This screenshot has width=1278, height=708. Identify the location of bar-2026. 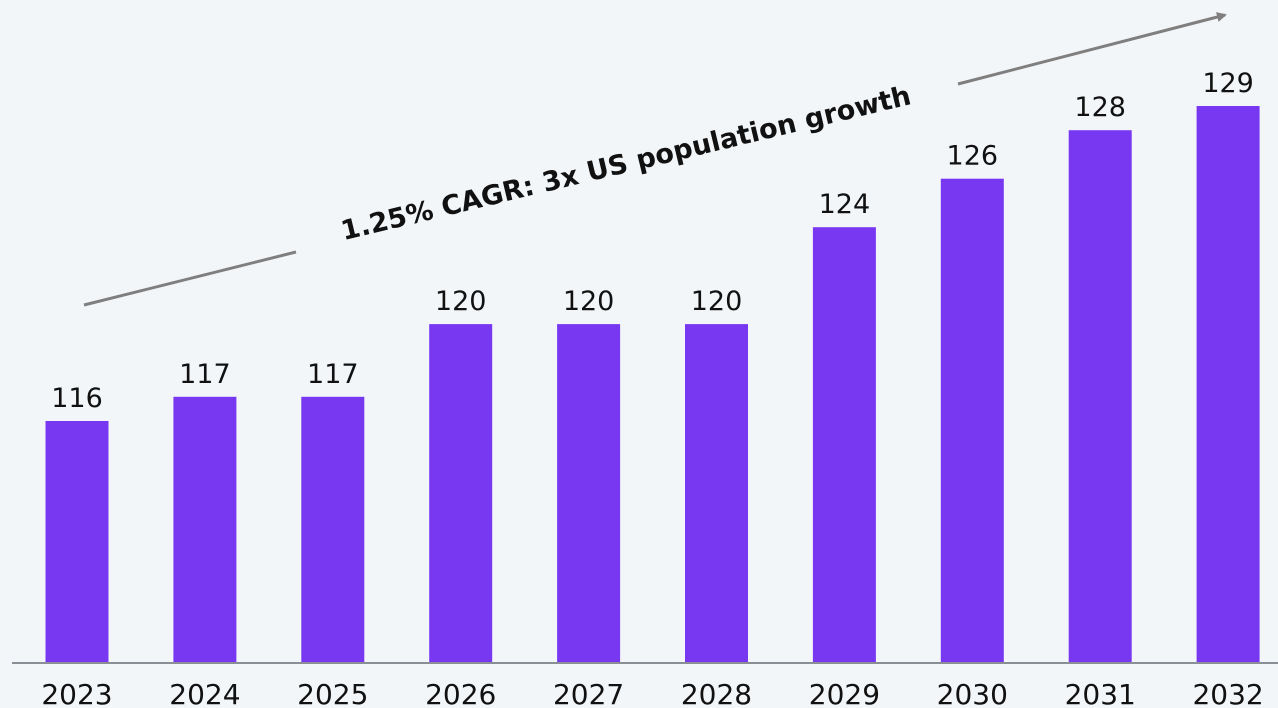
(461, 493).